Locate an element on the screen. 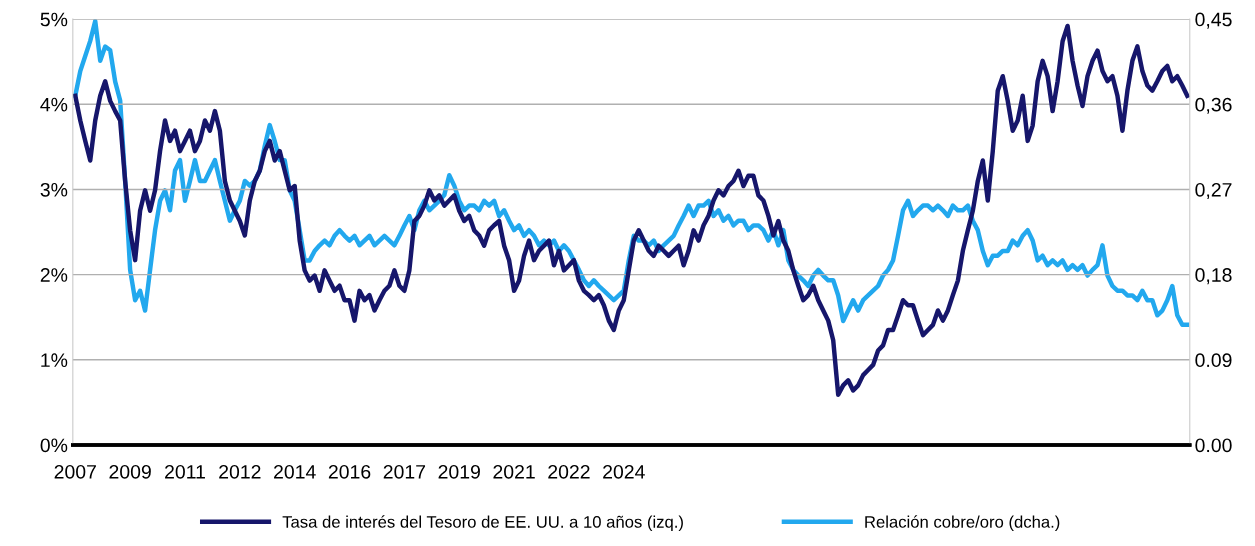  x-tick-label: 2009 is located at coordinates (130, 471).